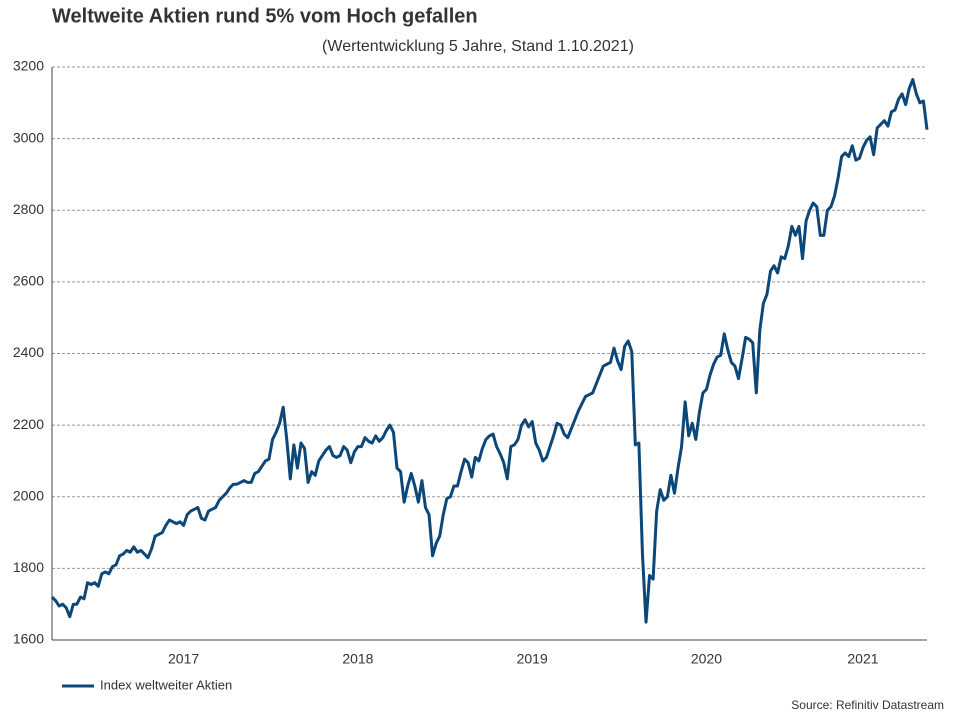 The image size is (954, 716). What do you see at coordinates (28, 281) in the screenshot?
I see `y-tick-label: 2600` at bounding box center [28, 281].